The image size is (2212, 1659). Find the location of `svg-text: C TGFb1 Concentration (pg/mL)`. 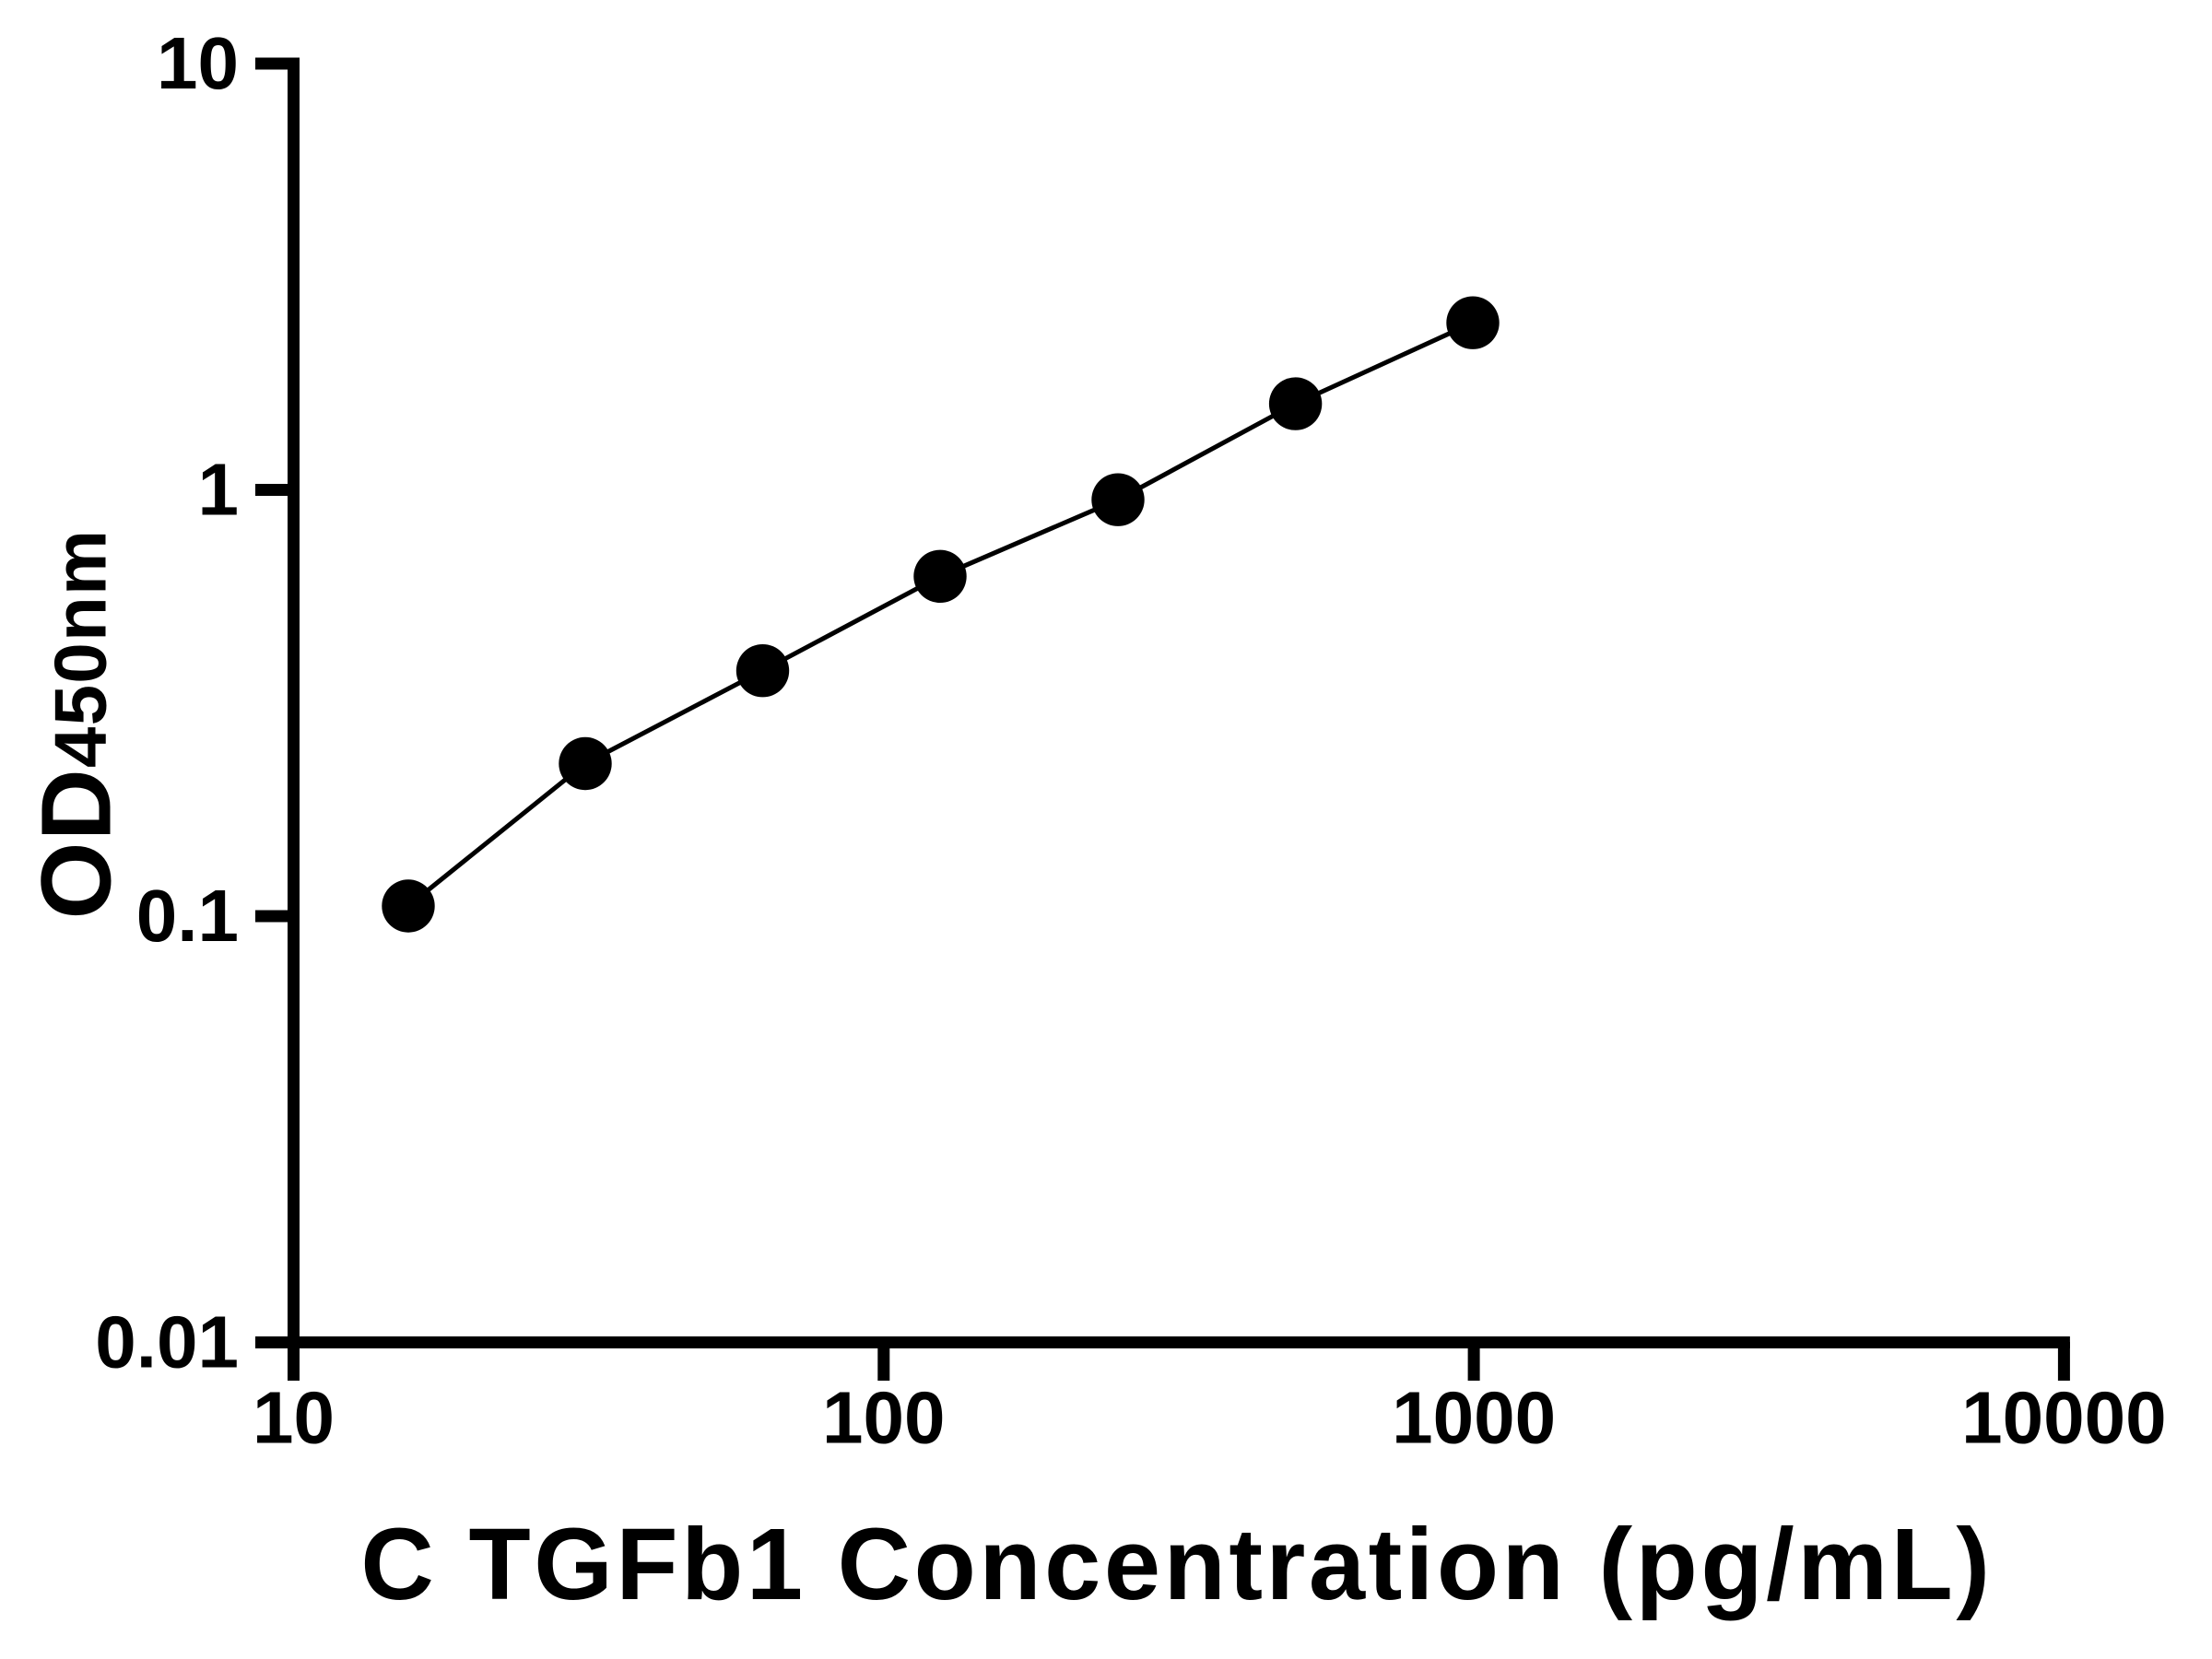

svg-text: C TGFb1 Concentration (pg/mL) is located at coordinates (1176, 1564).